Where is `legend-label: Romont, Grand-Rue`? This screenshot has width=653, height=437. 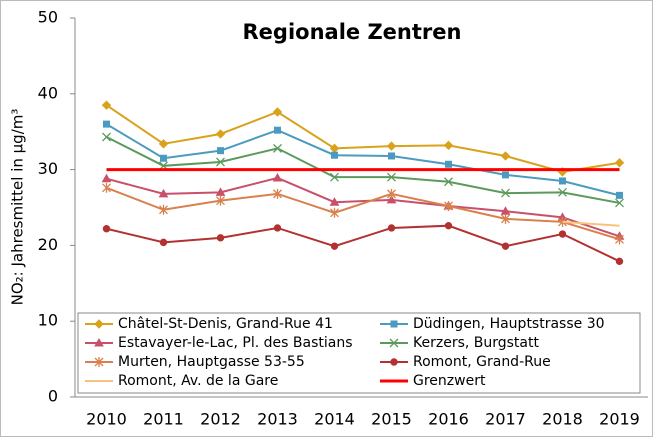
legend-label: Romont, Grand-Rue is located at coordinates (482, 362).